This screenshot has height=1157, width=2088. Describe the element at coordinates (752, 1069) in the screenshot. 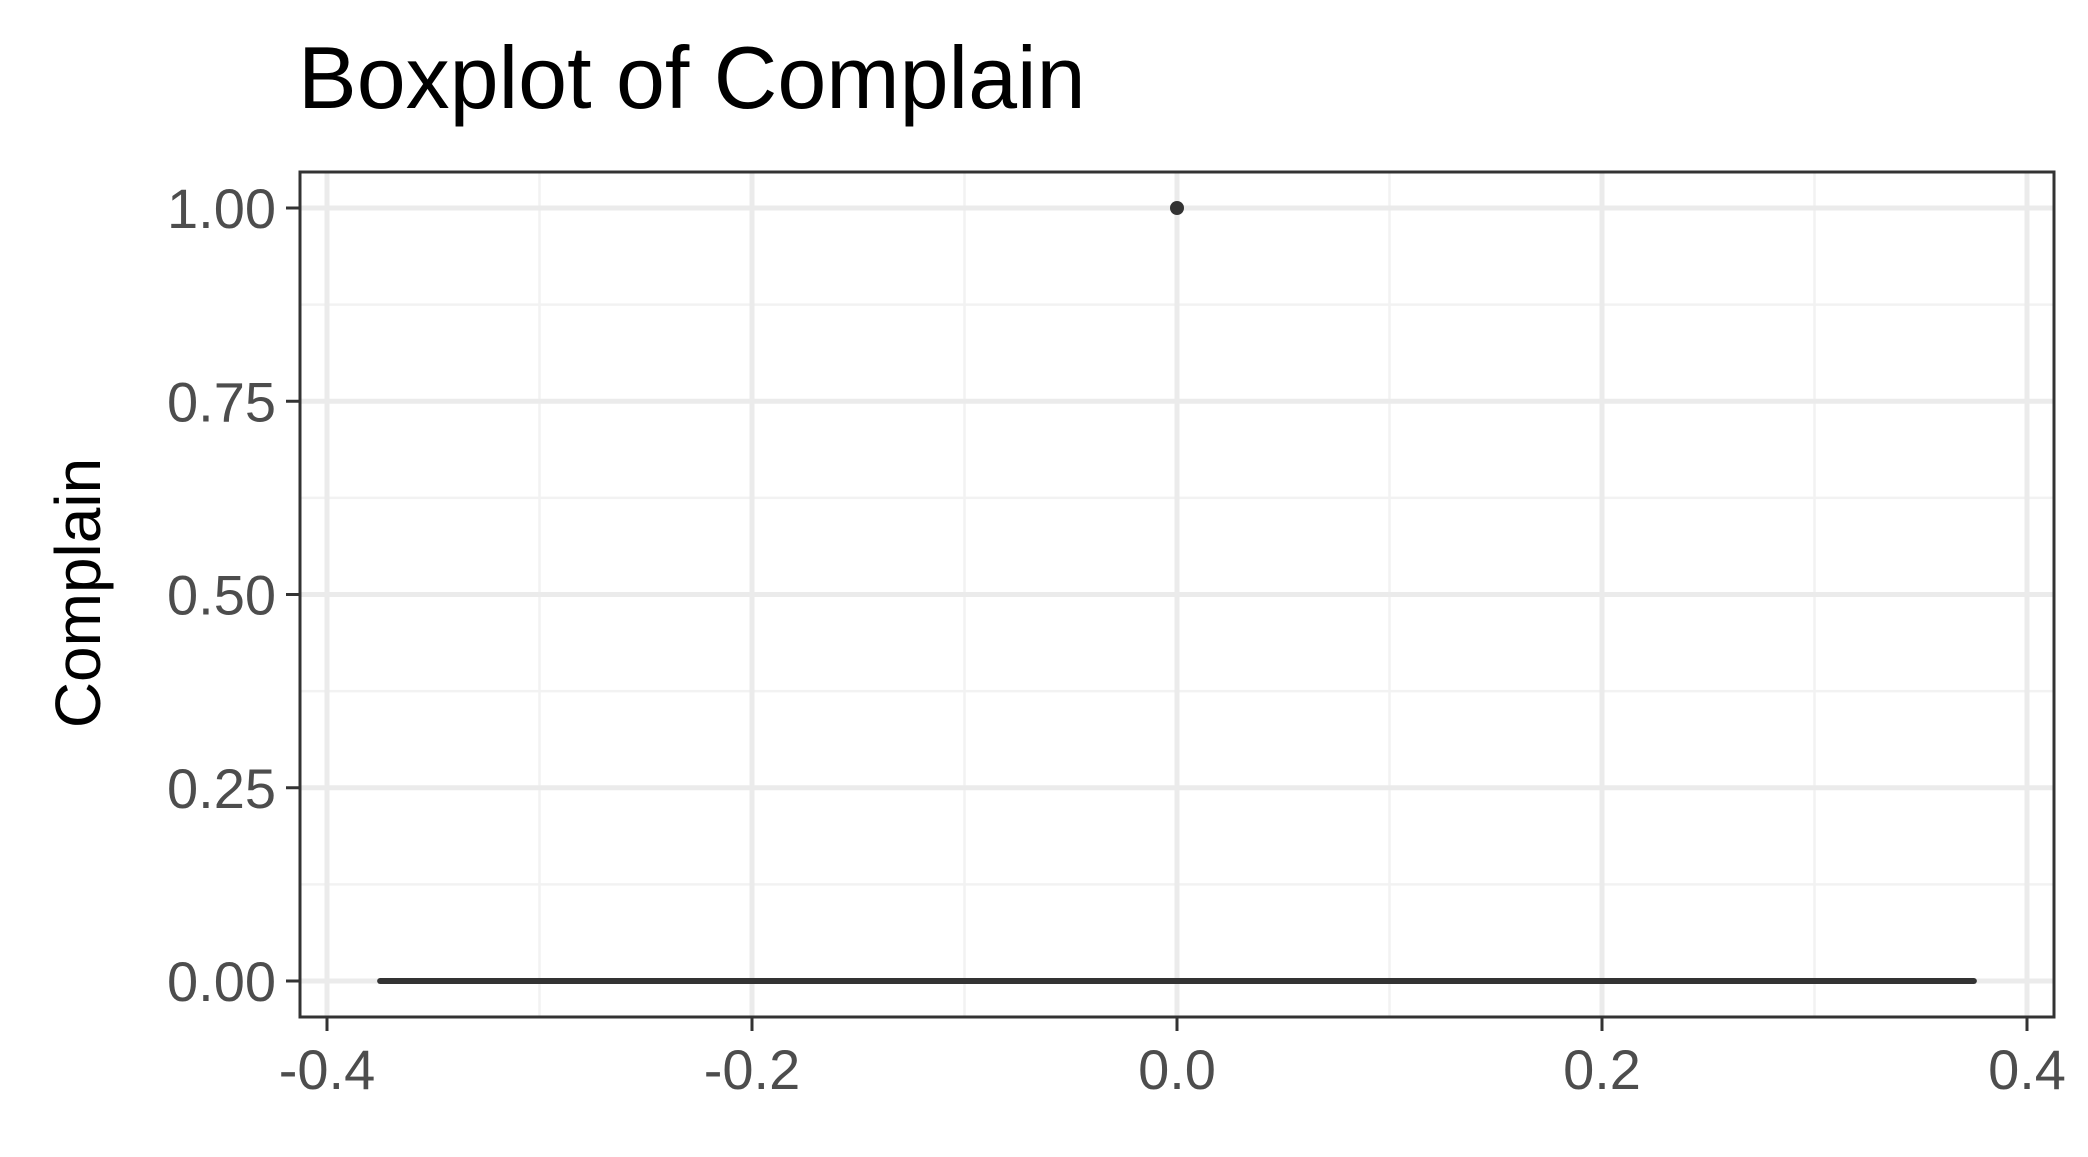

I see `x-tick-label: -0.2` at that location.